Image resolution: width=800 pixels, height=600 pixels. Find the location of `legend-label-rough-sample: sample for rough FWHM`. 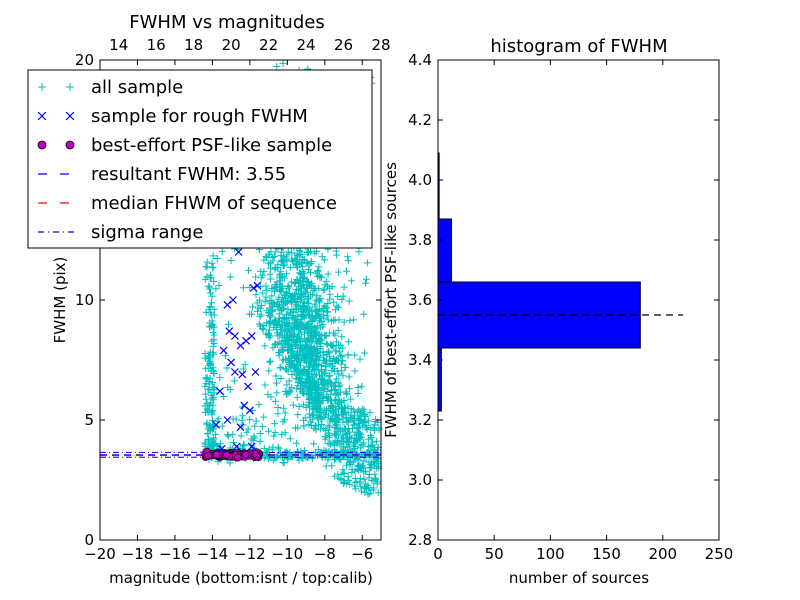

legend-label-rough-sample: sample for rough FWHM is located at coordinates (199, 116).